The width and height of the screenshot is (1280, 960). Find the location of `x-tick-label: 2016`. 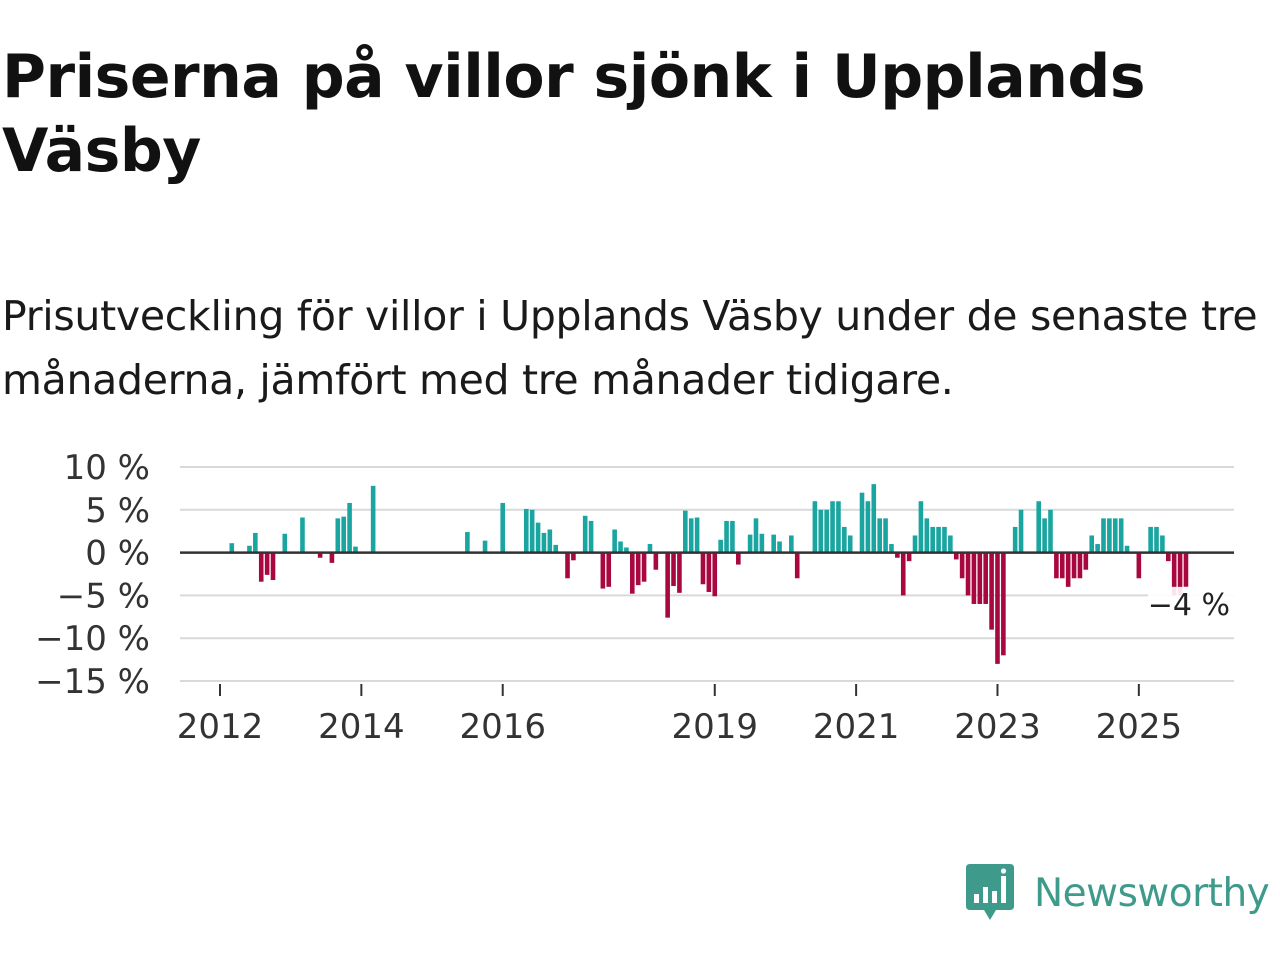

x-tick-label: 2016 is located at coordinates (502, 727).